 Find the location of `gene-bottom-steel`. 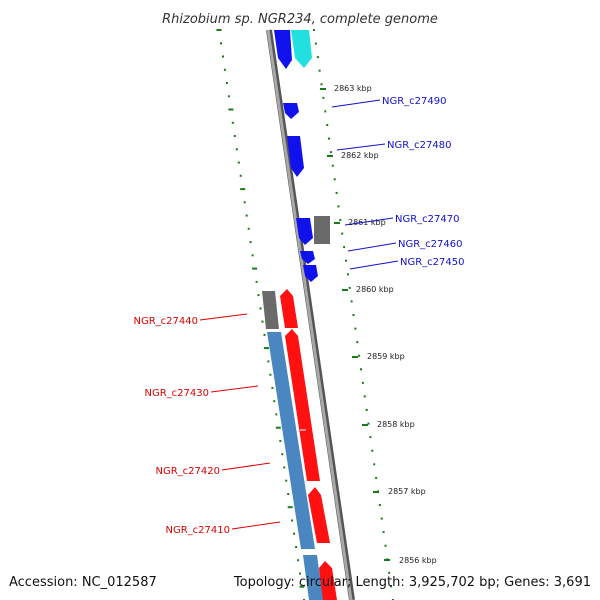

gene-bottom-steel is located at coordinates (313, 577).